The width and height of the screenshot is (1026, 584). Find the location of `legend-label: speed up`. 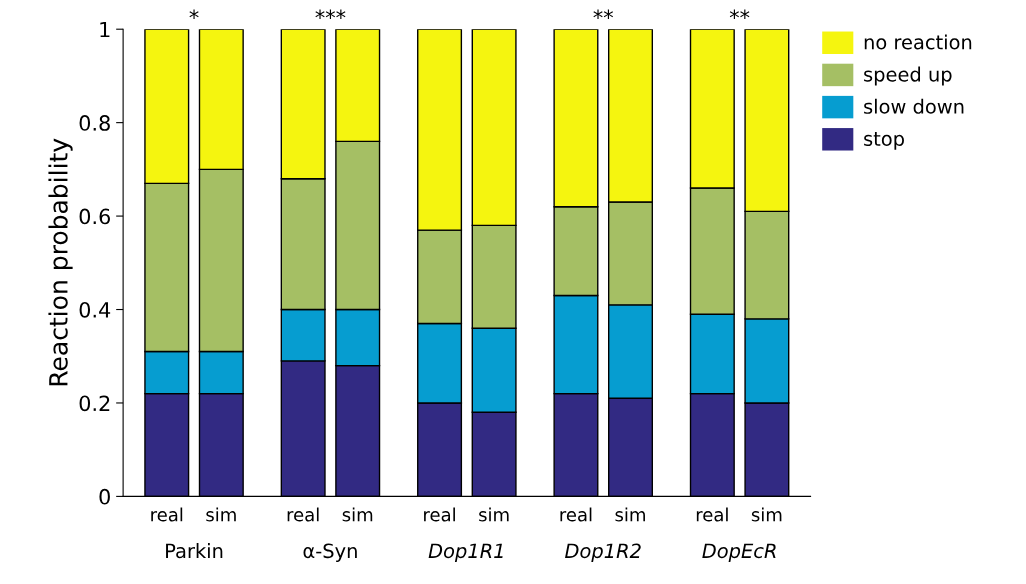

legend-label: speed up is located at coordinates (908, 76).